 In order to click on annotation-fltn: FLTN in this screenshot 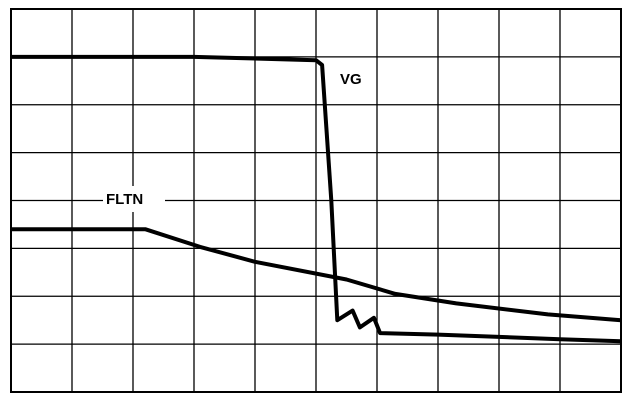, I will do `click(124, 199)`.